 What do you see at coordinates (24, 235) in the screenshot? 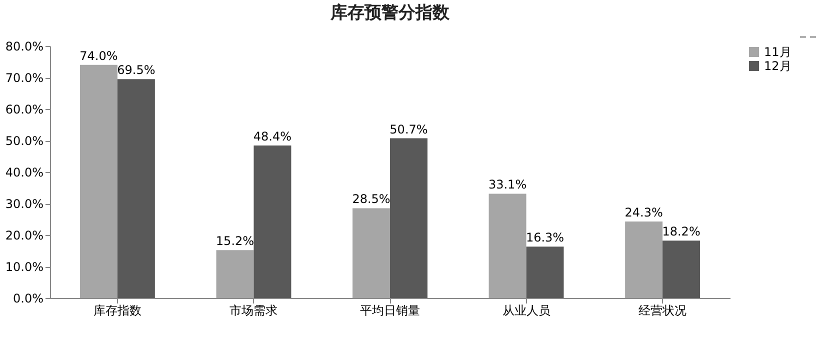
I see `y-tick-label: 20.0%` at bounding box center [24, 235].